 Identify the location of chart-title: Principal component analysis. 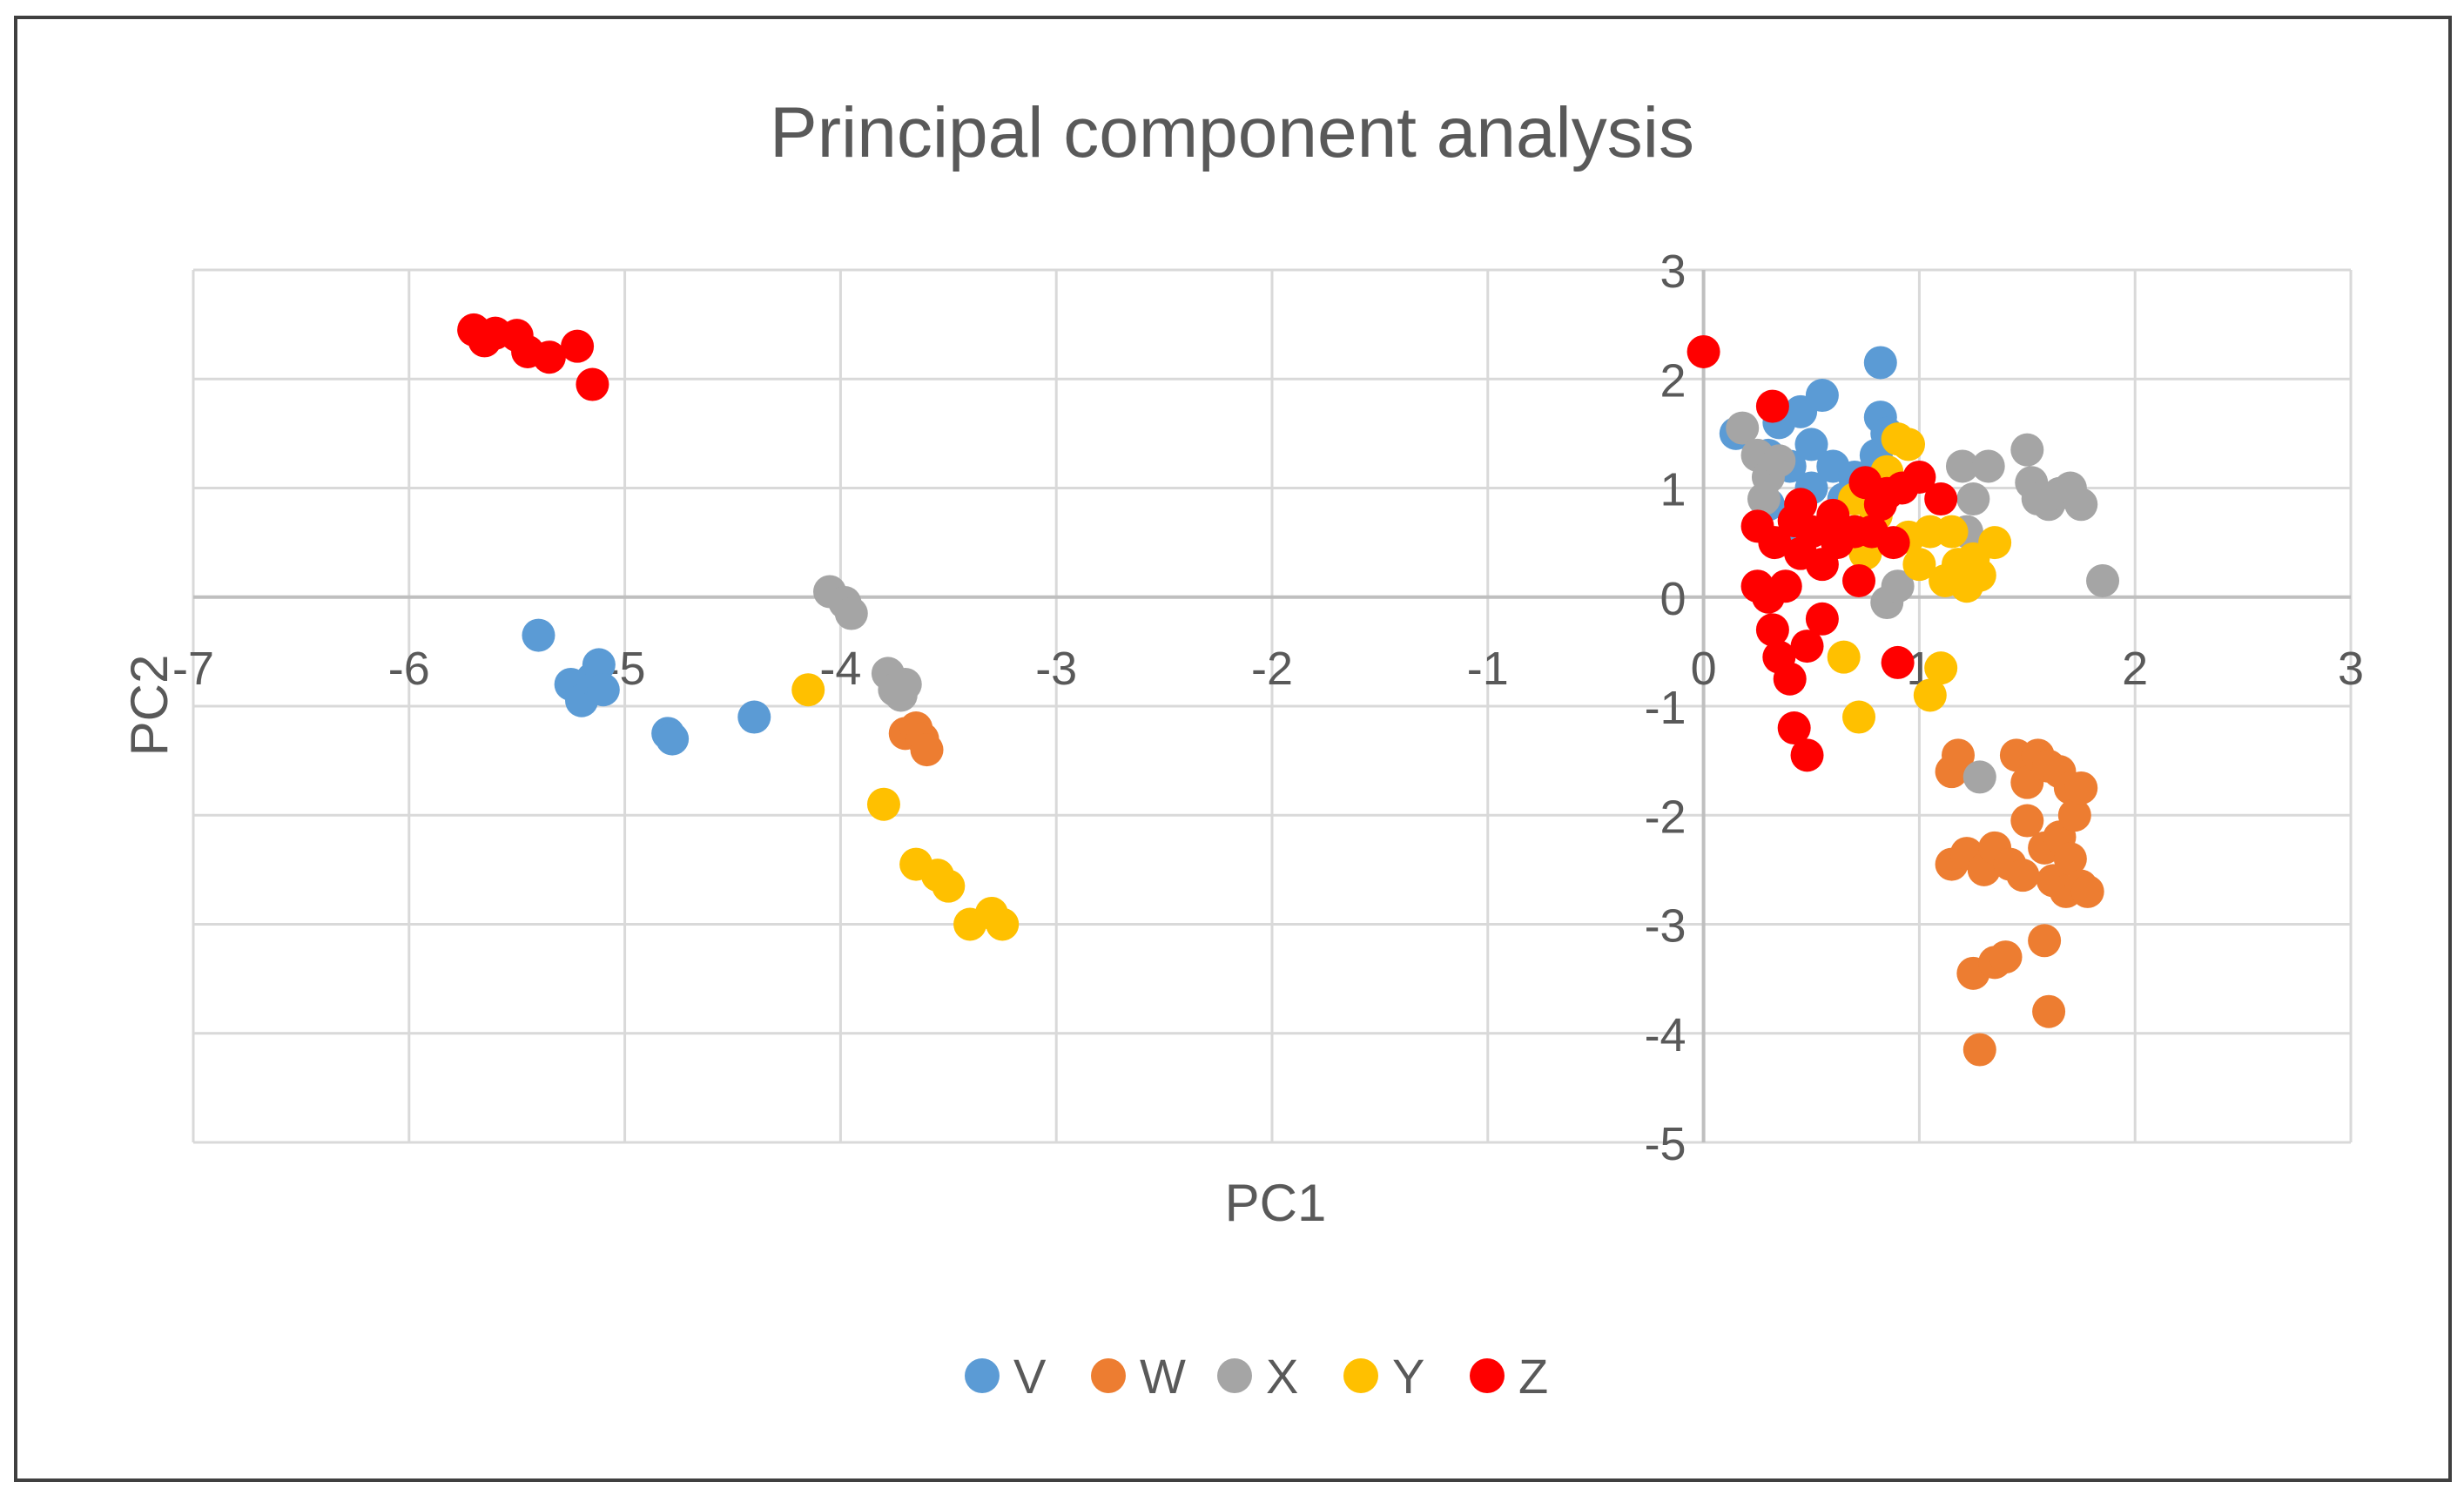
(1232, 132).